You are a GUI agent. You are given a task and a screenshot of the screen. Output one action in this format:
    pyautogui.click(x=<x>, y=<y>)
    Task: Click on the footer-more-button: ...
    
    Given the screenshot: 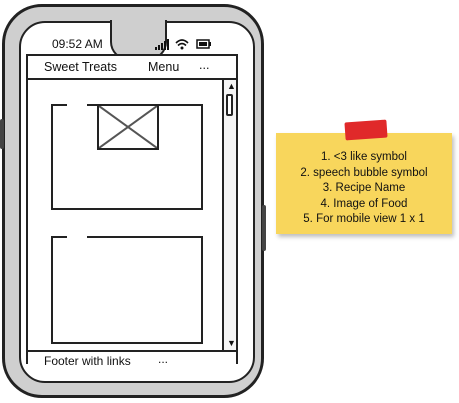 What is the action you would take?
    pyautogui.click(x=163, y=359)
    